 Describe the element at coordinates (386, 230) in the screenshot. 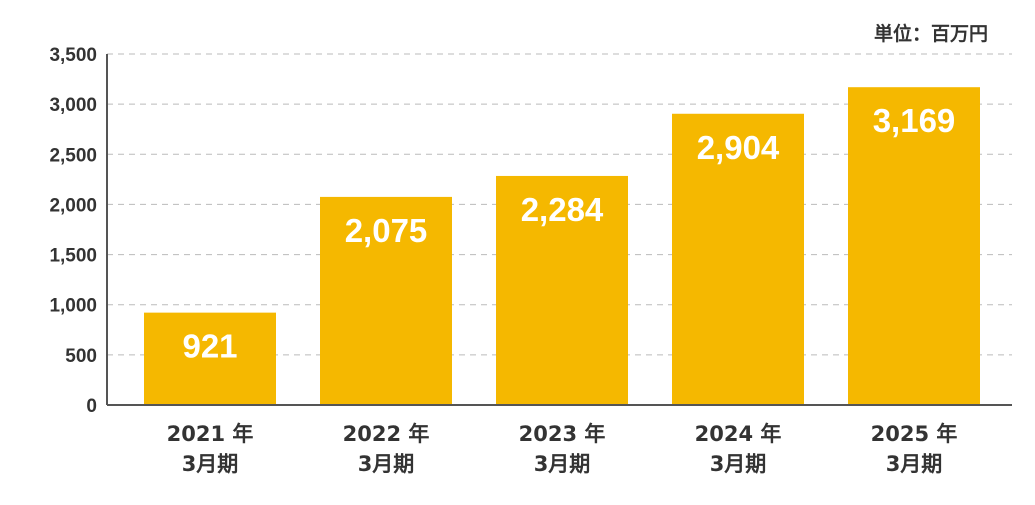

I see `bar-value-label: 2,075` at that location.